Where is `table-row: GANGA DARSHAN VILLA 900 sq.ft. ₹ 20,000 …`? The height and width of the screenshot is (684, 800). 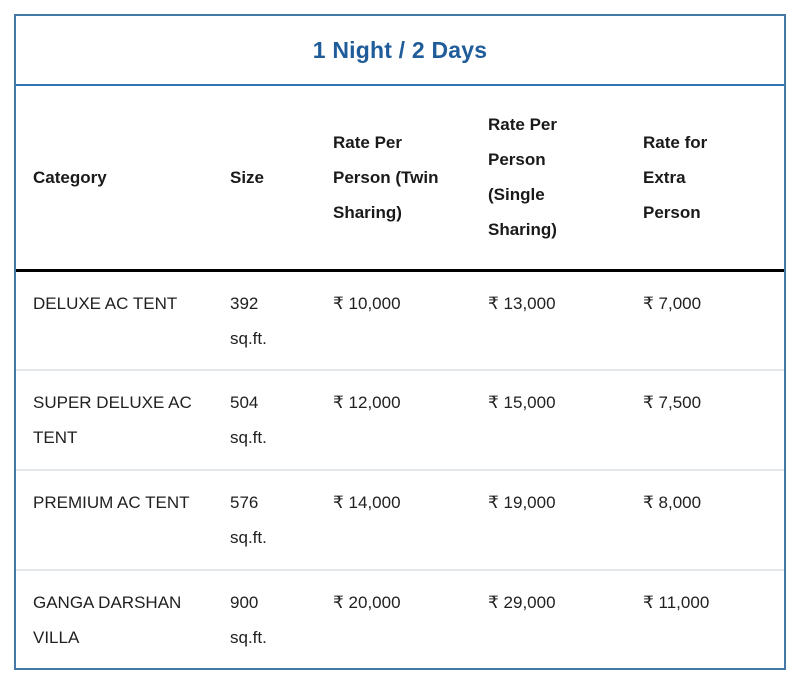 table-row: GANGA DARSHAN VILLA 900 sq.ft. ₹ 20,000 … is located at coordinates (400, 619).